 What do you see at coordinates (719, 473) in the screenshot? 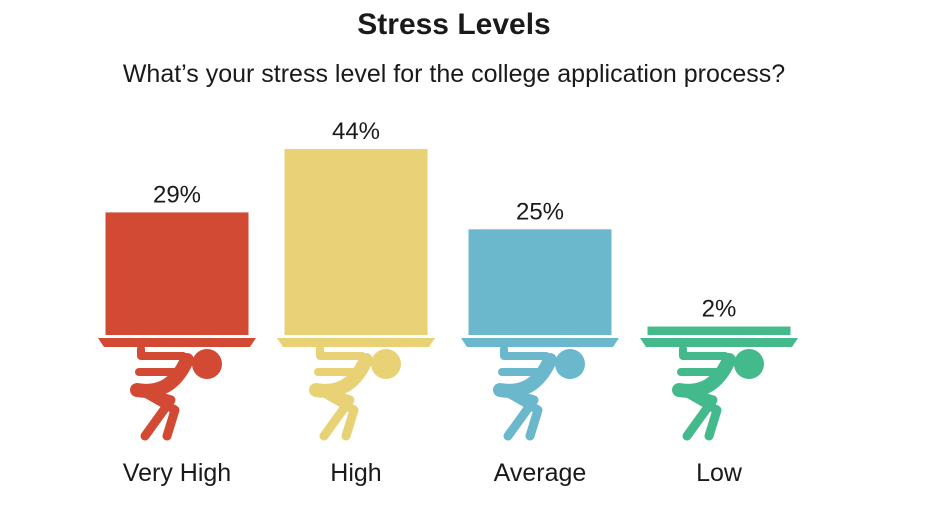
I see `category-label-low: Low` at bounding box center [719, 473].